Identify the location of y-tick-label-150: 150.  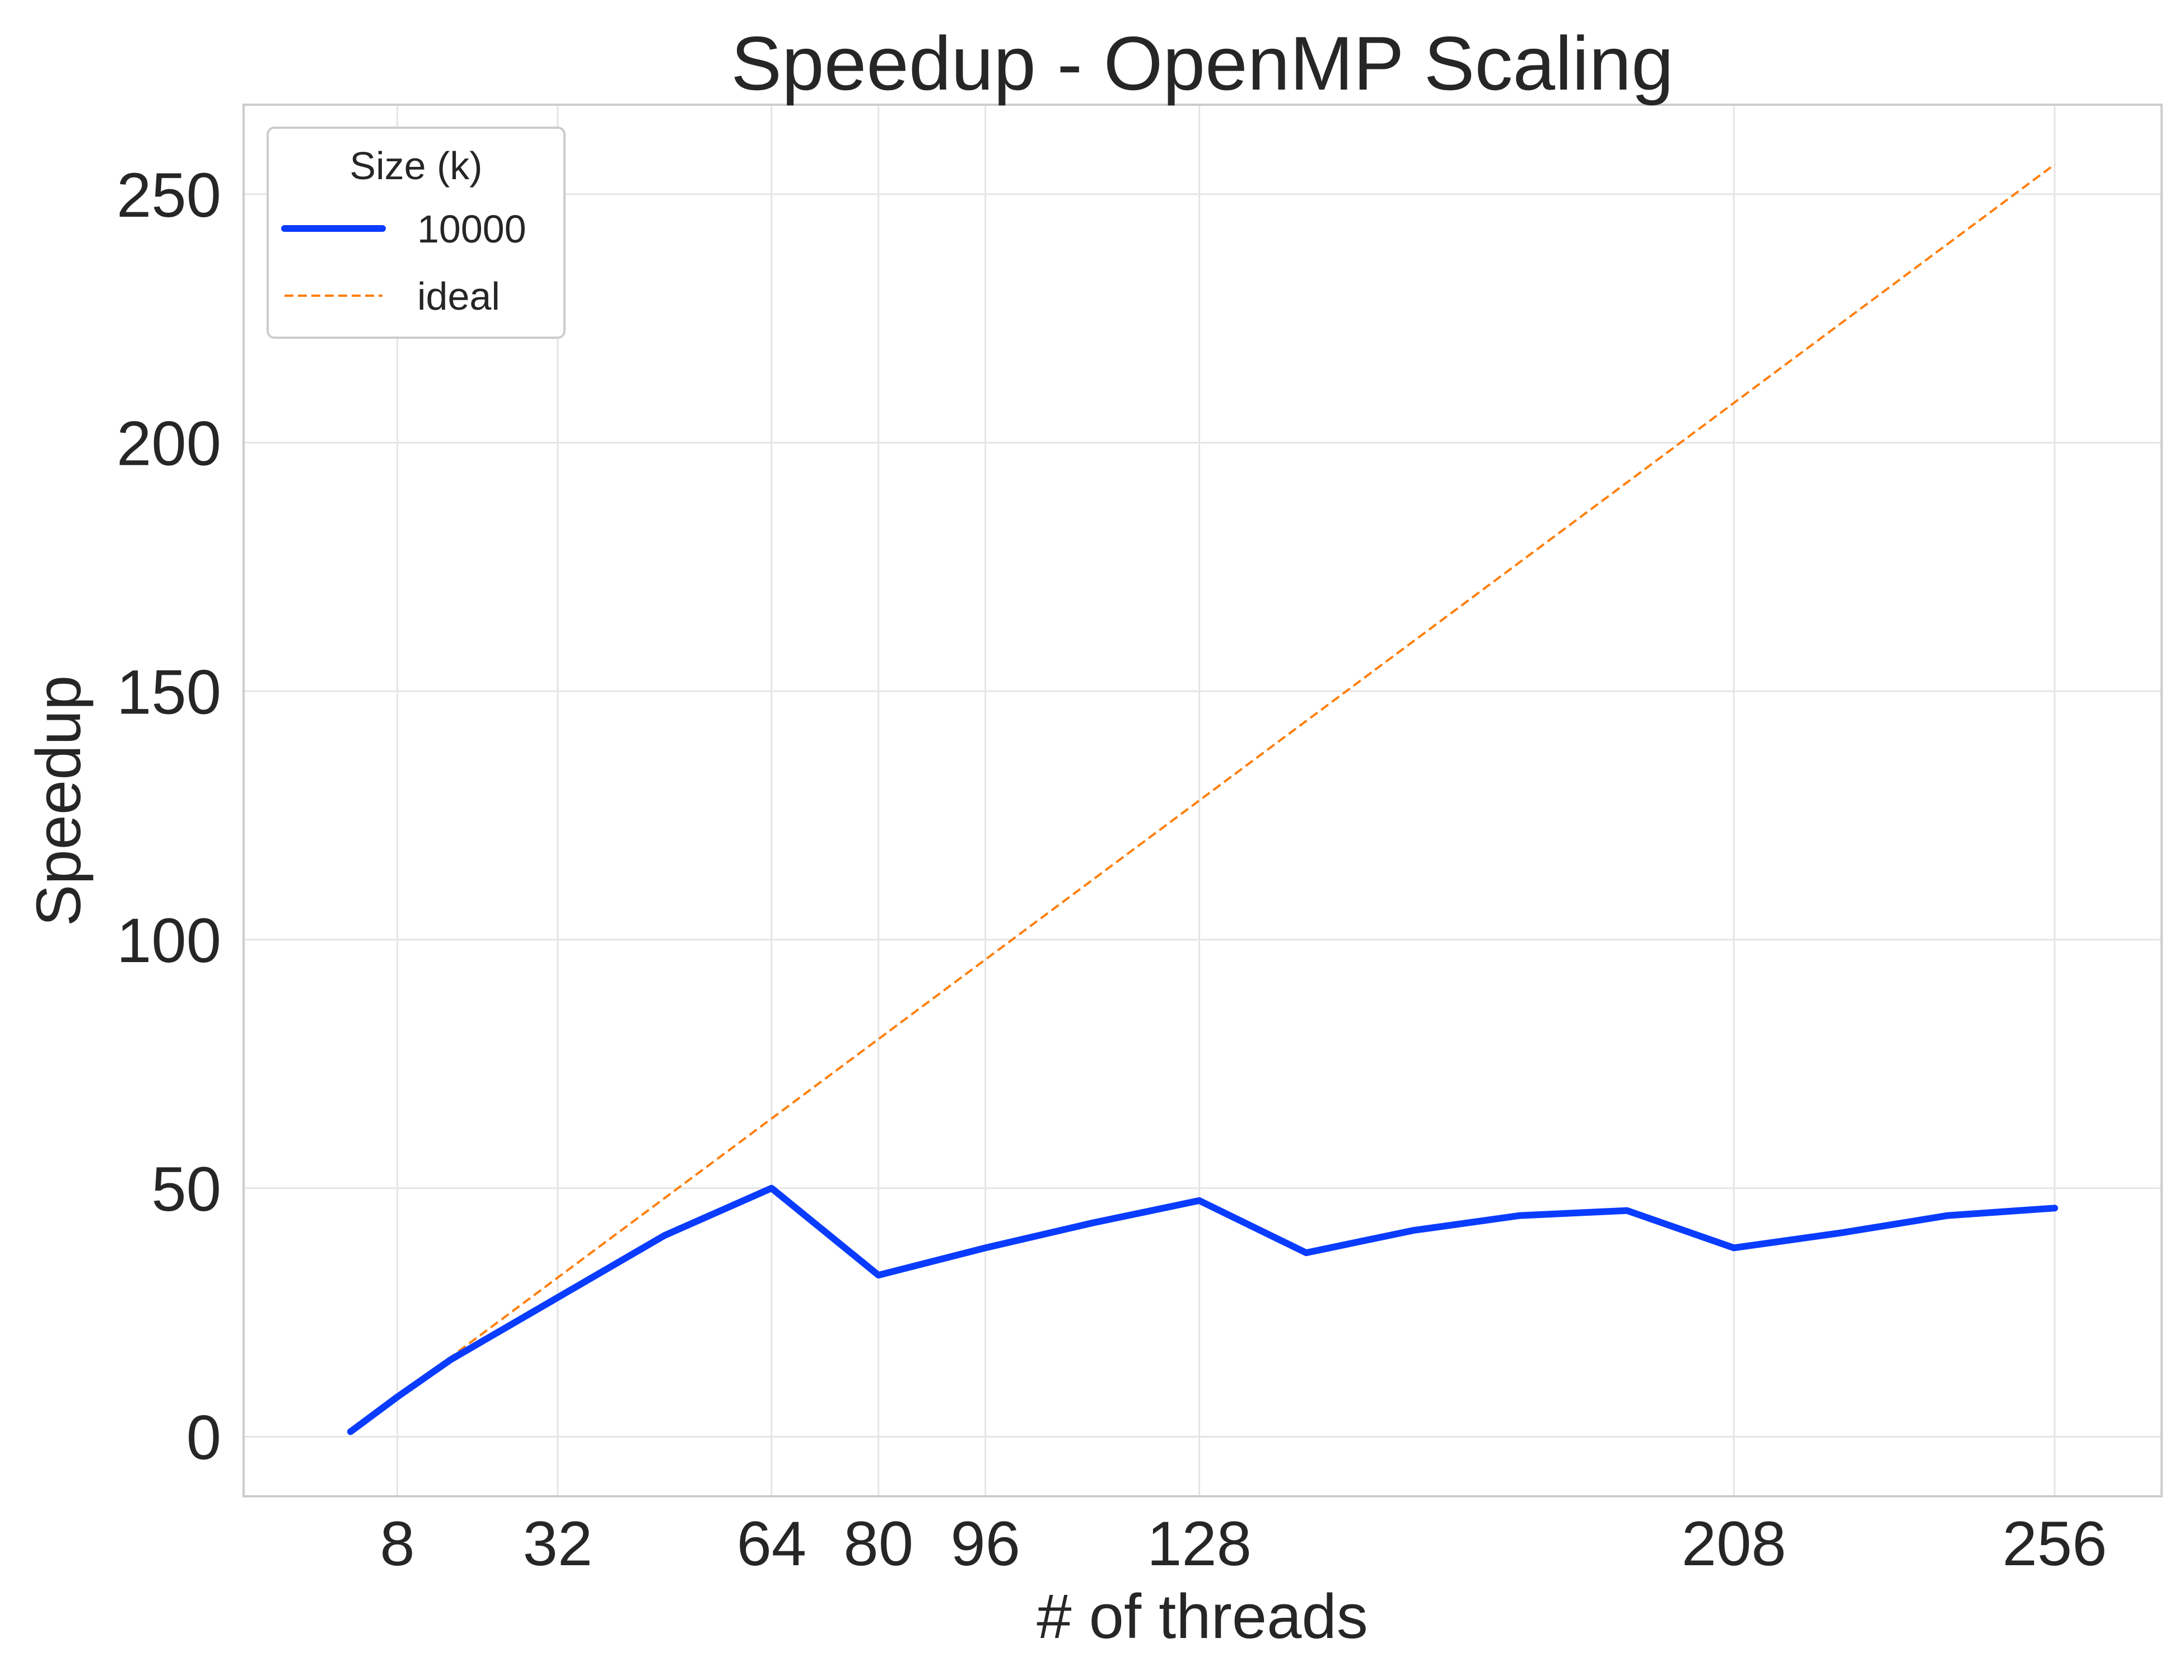
(169, 692).